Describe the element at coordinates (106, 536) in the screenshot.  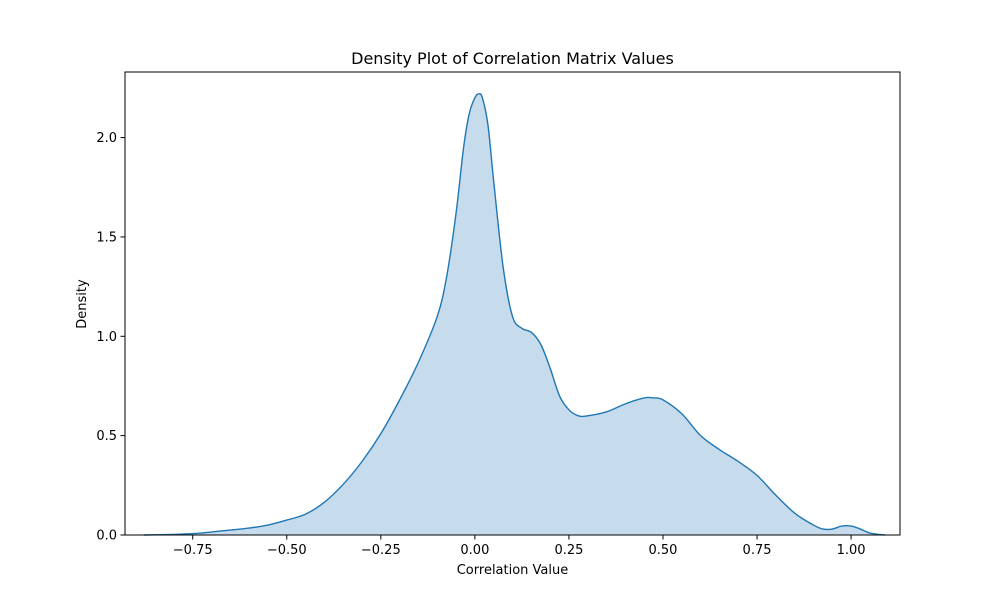
I see `y-tick-label: 0.0` at that location.